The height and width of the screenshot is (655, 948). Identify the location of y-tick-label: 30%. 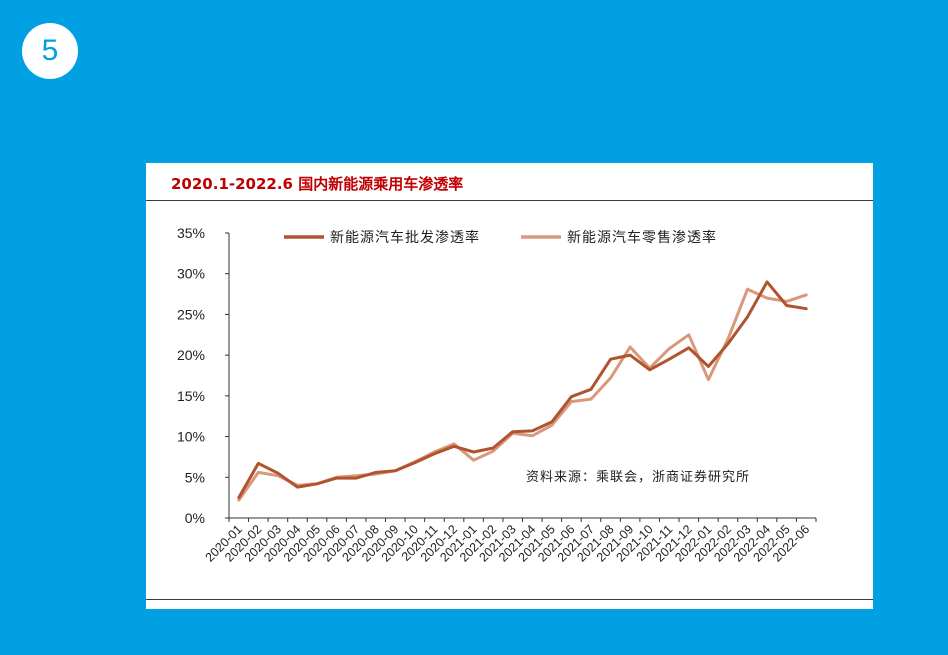
(191, 274).